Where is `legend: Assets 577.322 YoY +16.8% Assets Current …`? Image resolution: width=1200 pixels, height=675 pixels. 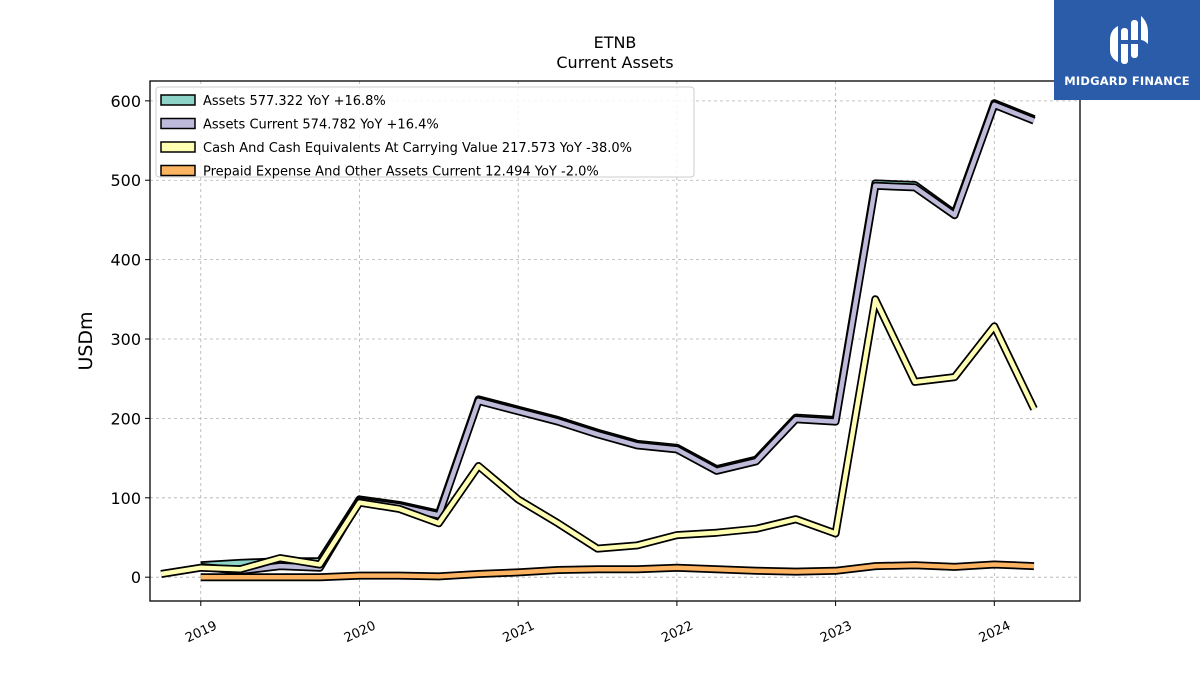 legend: Assets 577.322 YoY +16.8% Assets Current … is located at coordinates (425, 133).